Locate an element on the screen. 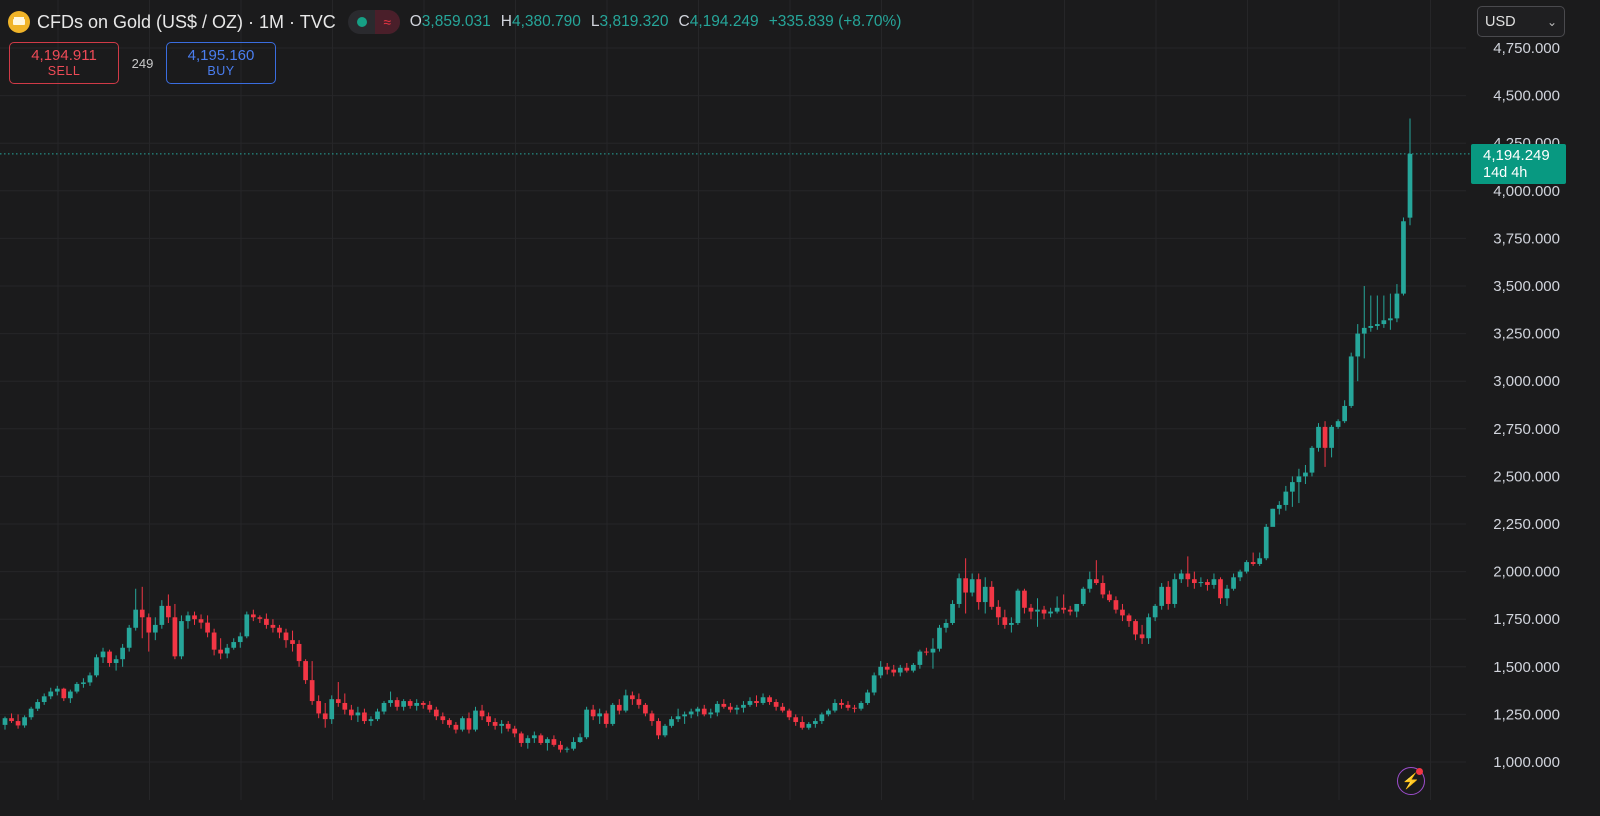  market-status-pill: ≈ is located at coordinates (373, 22).